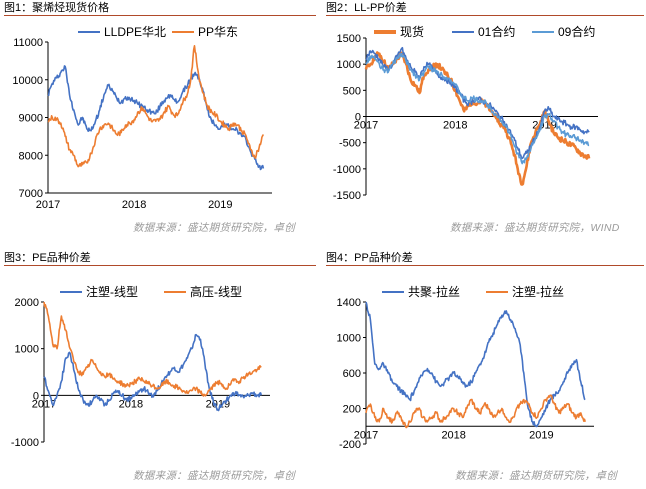  Describe the element at coordinates (535, 228) in the screenshot. I see `chart-2-source: 数据来源：盛达期货研究院，WIND` at that location.